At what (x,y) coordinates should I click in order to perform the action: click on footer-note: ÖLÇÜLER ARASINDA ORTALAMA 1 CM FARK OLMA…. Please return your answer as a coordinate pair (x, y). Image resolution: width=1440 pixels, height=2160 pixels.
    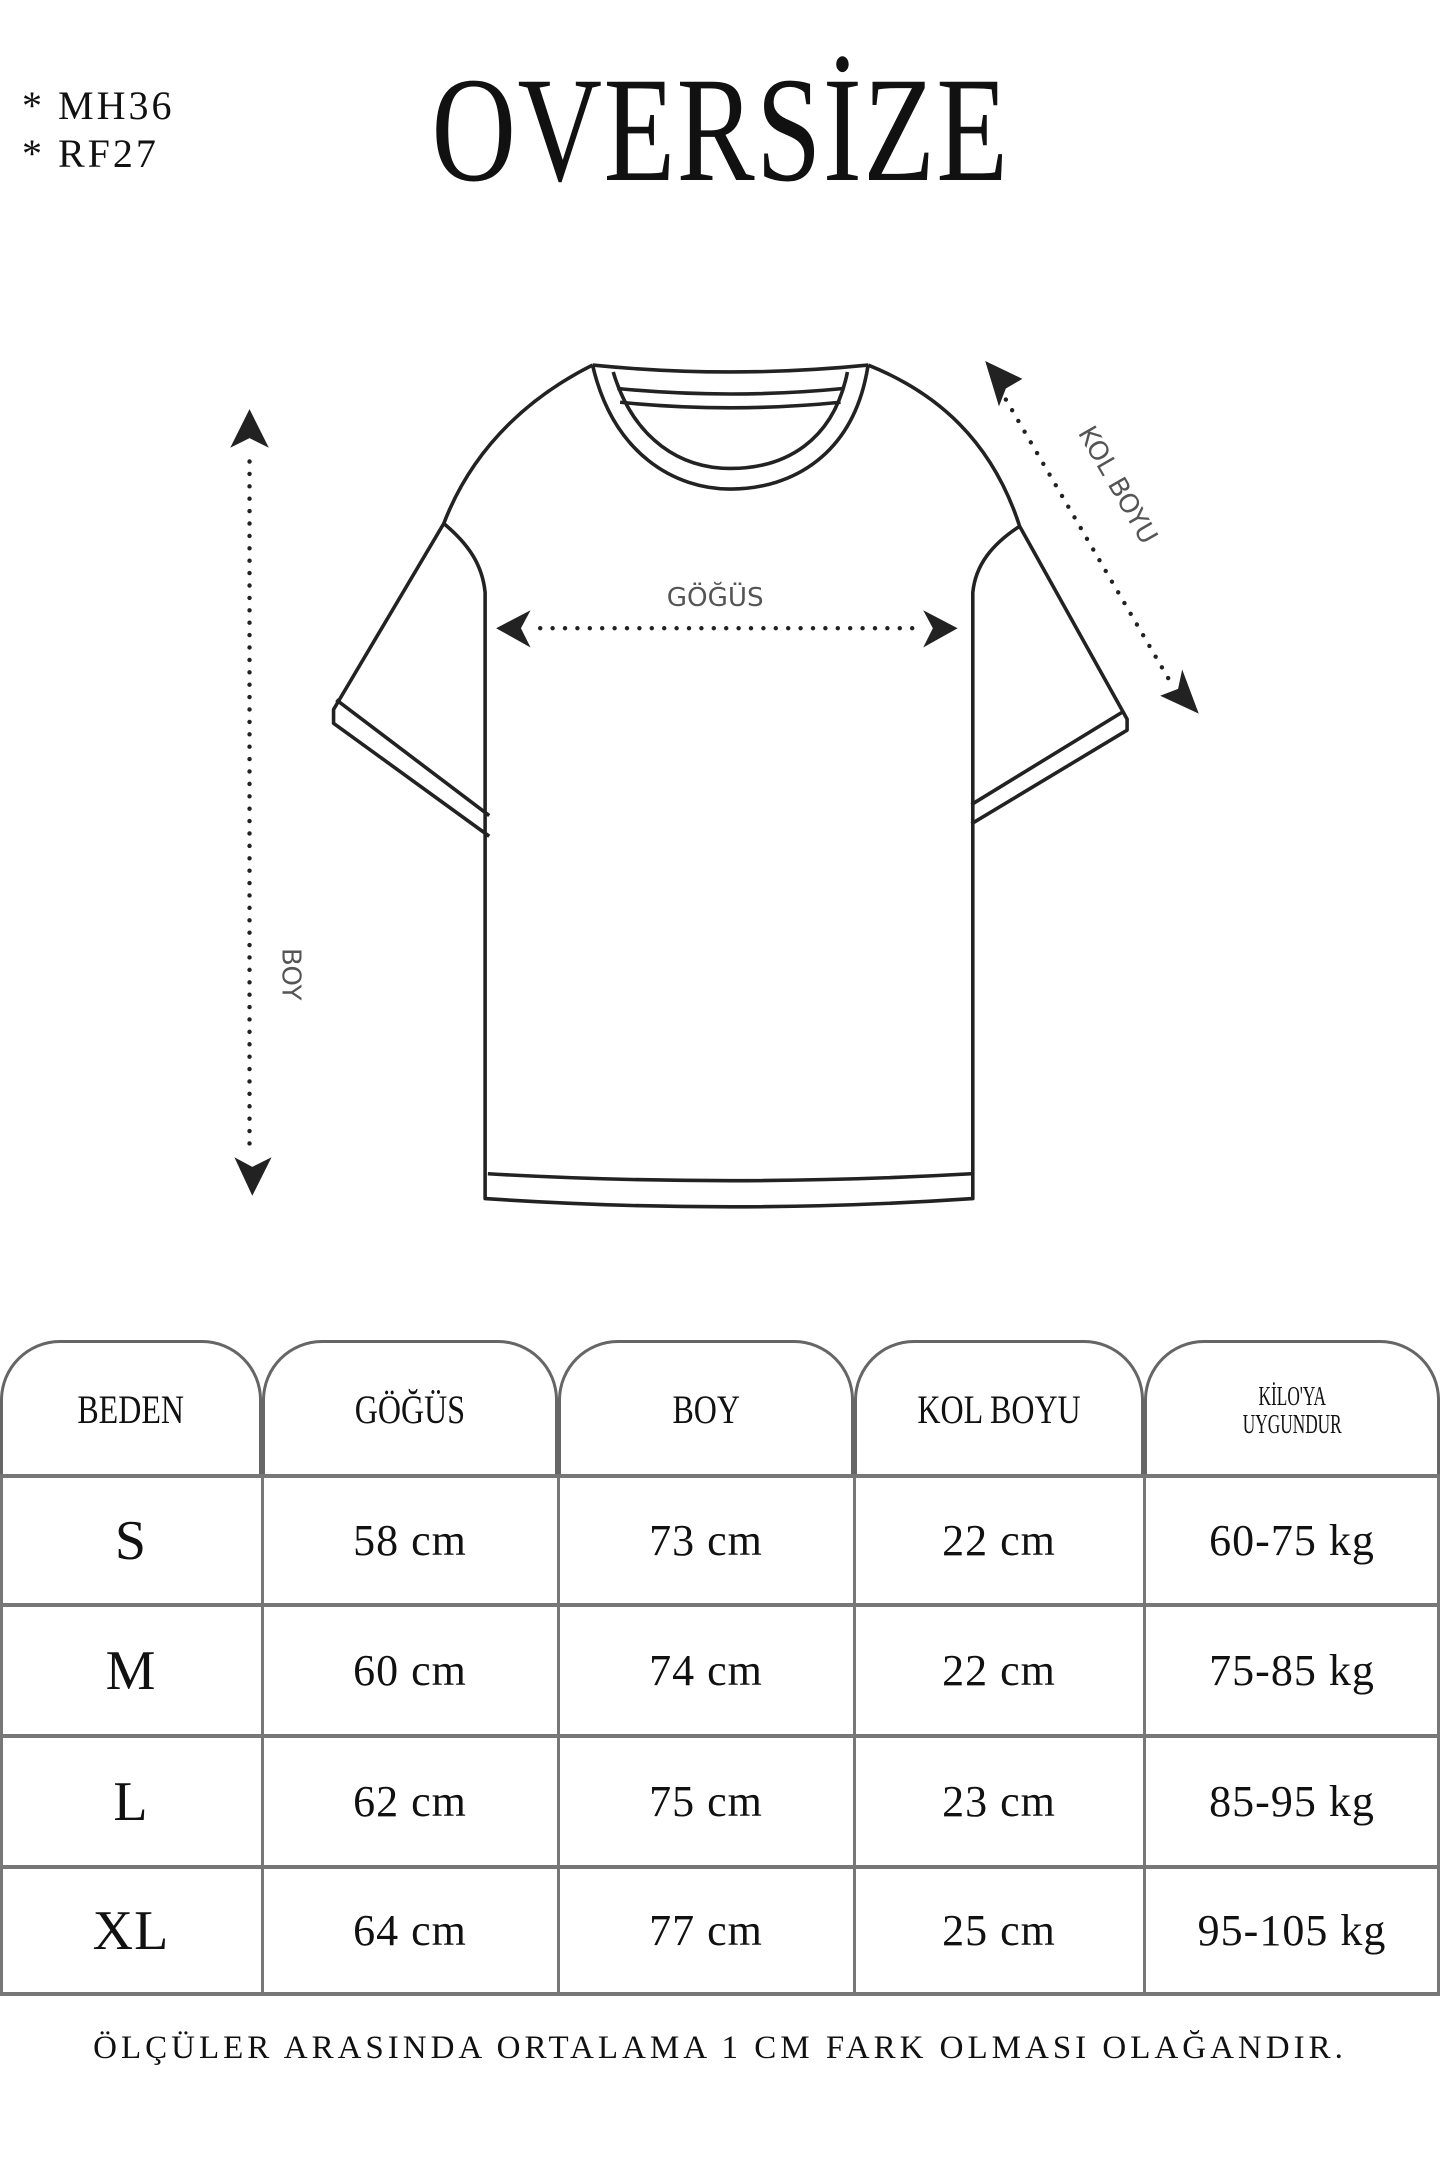
    Looking at the image, I should click on (720, 2048).